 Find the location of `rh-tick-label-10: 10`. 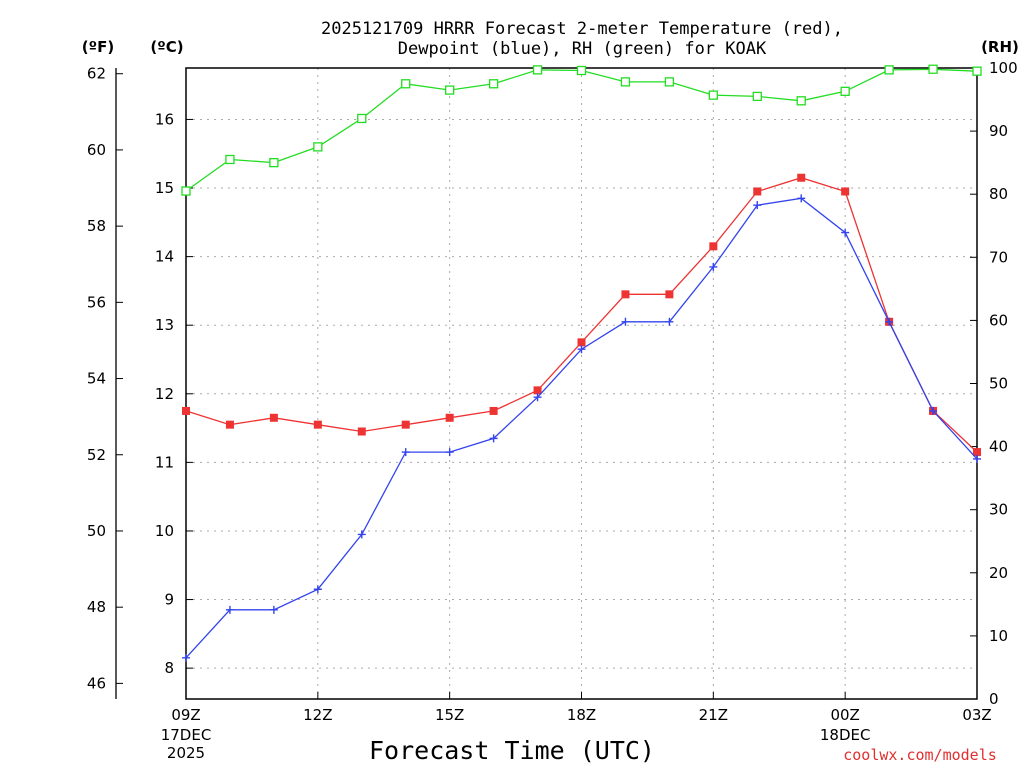

rh-tick-label-10: 10 is located at coordinates (998, 636).